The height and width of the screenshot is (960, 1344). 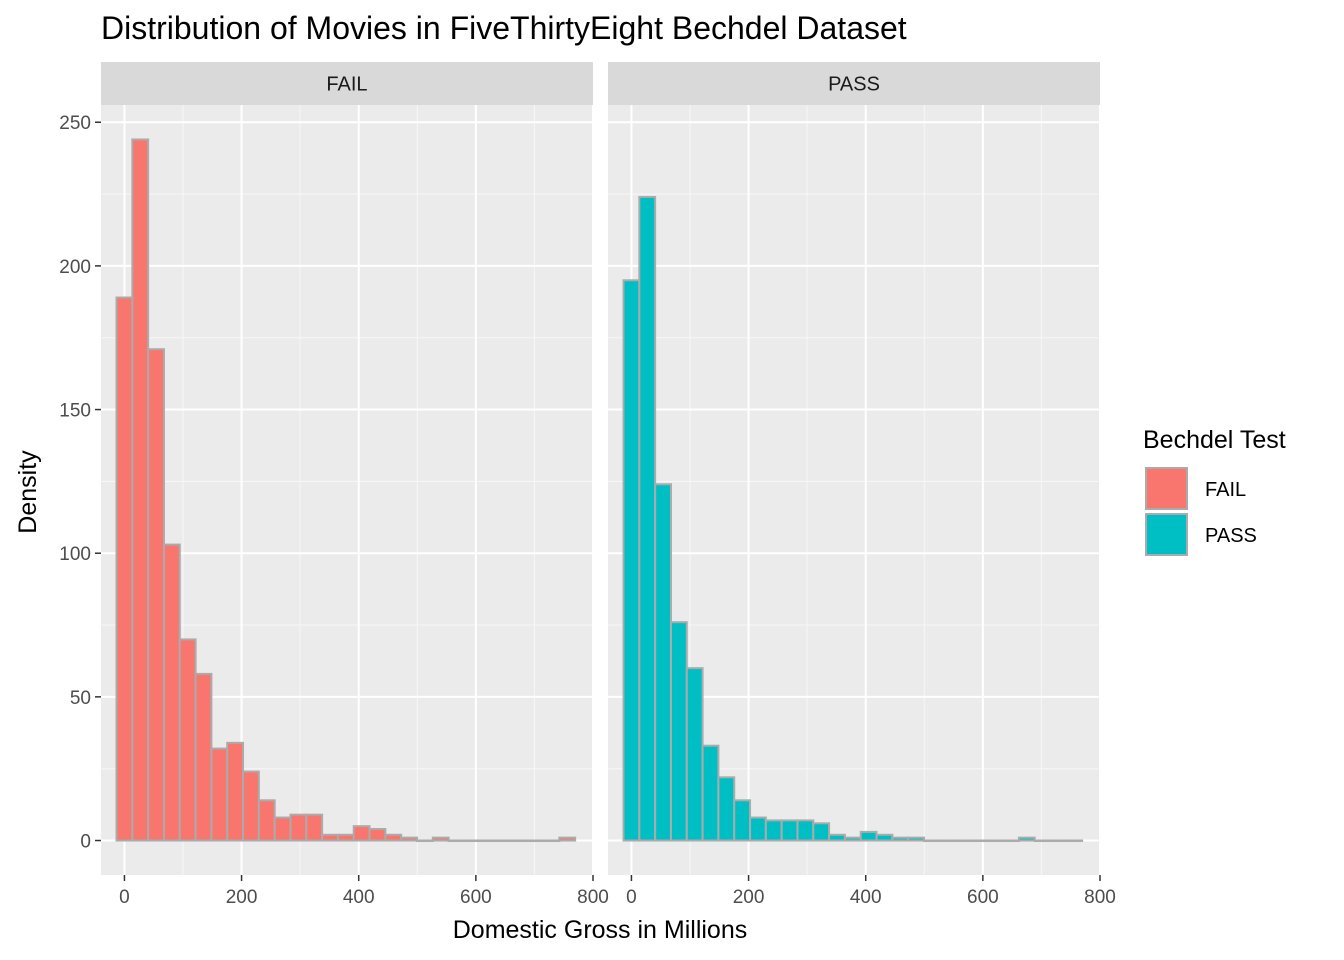 What do you see at coordinates (28, 492) in the screenshot?
I see `y-axis-title: Density` at bounding box center [28, 492].